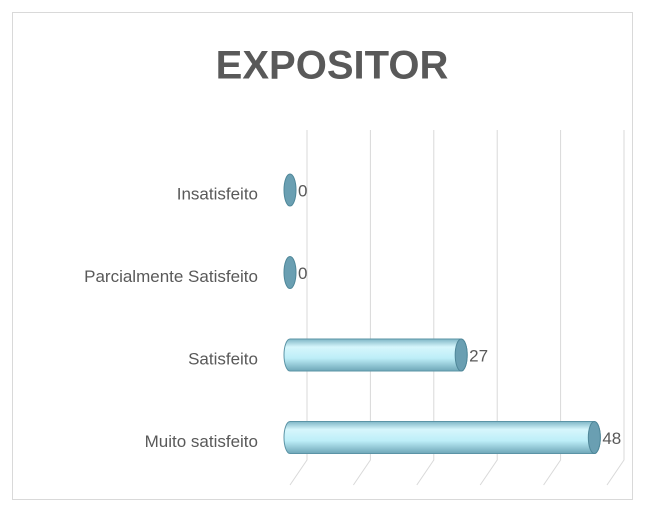 The width and height of the screenshot is (645, 514). What do you see at coordinates (171, 276) in the screenshot?
I see `y-tick-label: Parcialmente Satisfeito` at bounding box center [171, 276].